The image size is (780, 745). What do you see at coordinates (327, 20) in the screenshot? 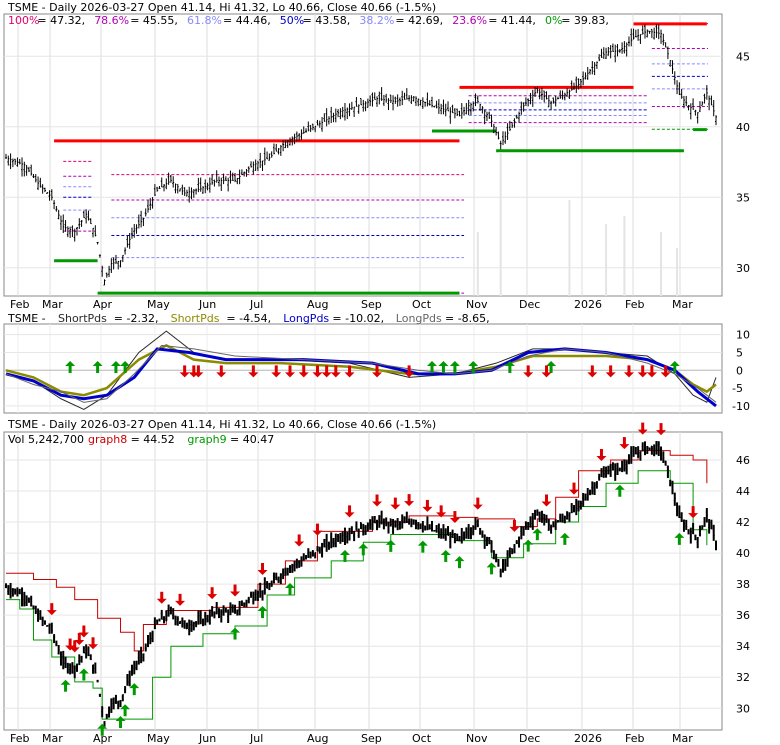
I see `fib-value: = 43.58,` at bounding box center [327, 20].